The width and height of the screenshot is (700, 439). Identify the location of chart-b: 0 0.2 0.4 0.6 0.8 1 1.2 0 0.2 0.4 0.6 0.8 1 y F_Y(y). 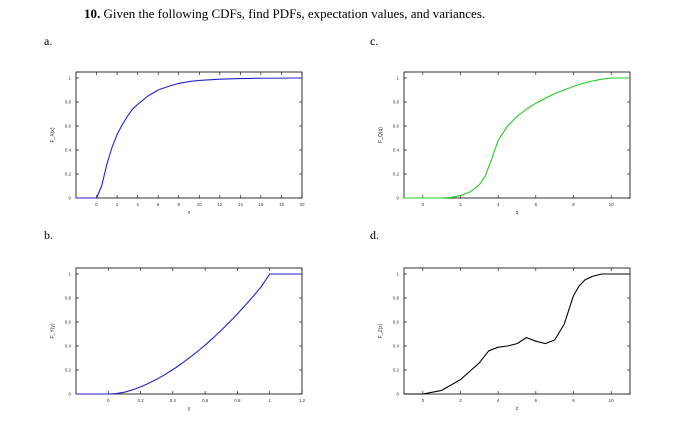
(178, 339).